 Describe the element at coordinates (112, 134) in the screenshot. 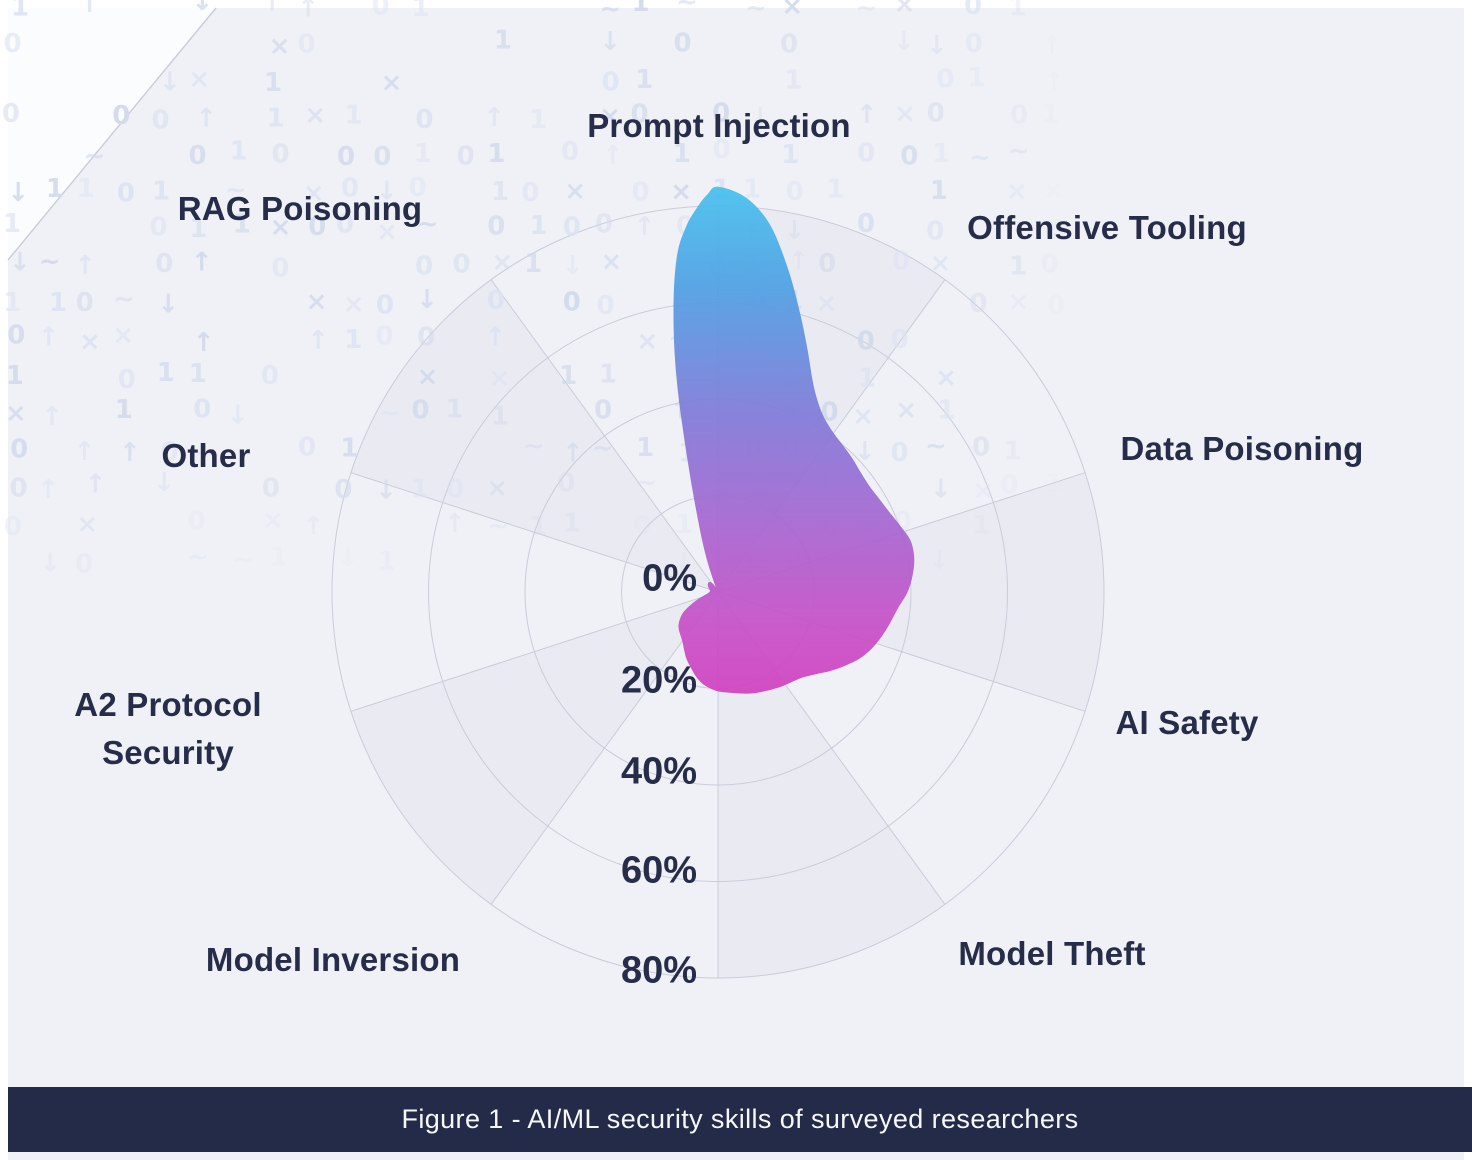

I see `corner-triangle-decoration` at that location.